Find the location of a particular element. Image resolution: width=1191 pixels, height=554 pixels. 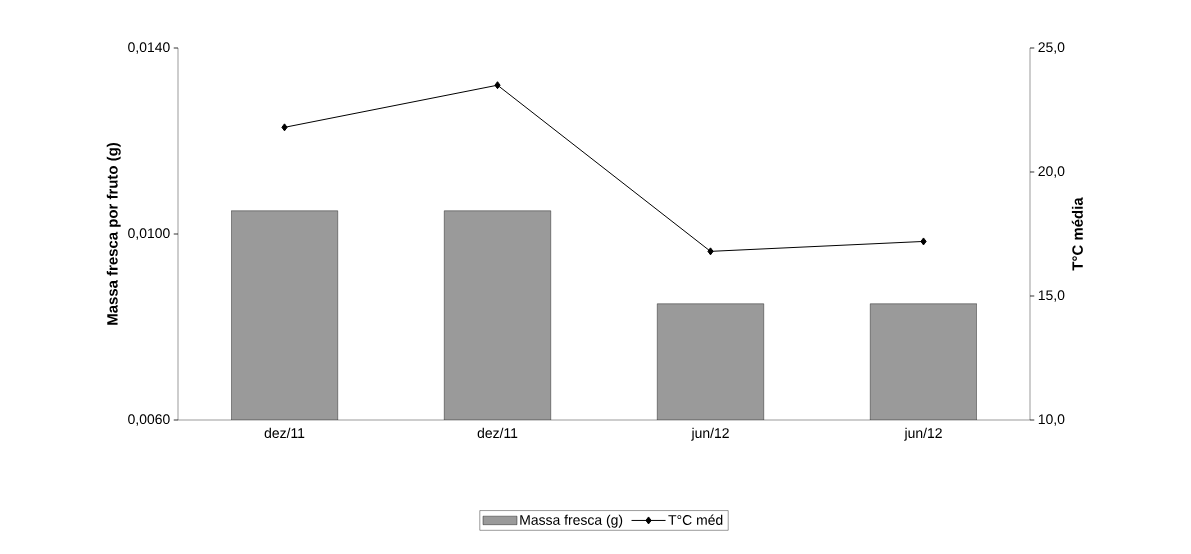

y-tick-label: 0,0060 is located at coordinates (149, 420).